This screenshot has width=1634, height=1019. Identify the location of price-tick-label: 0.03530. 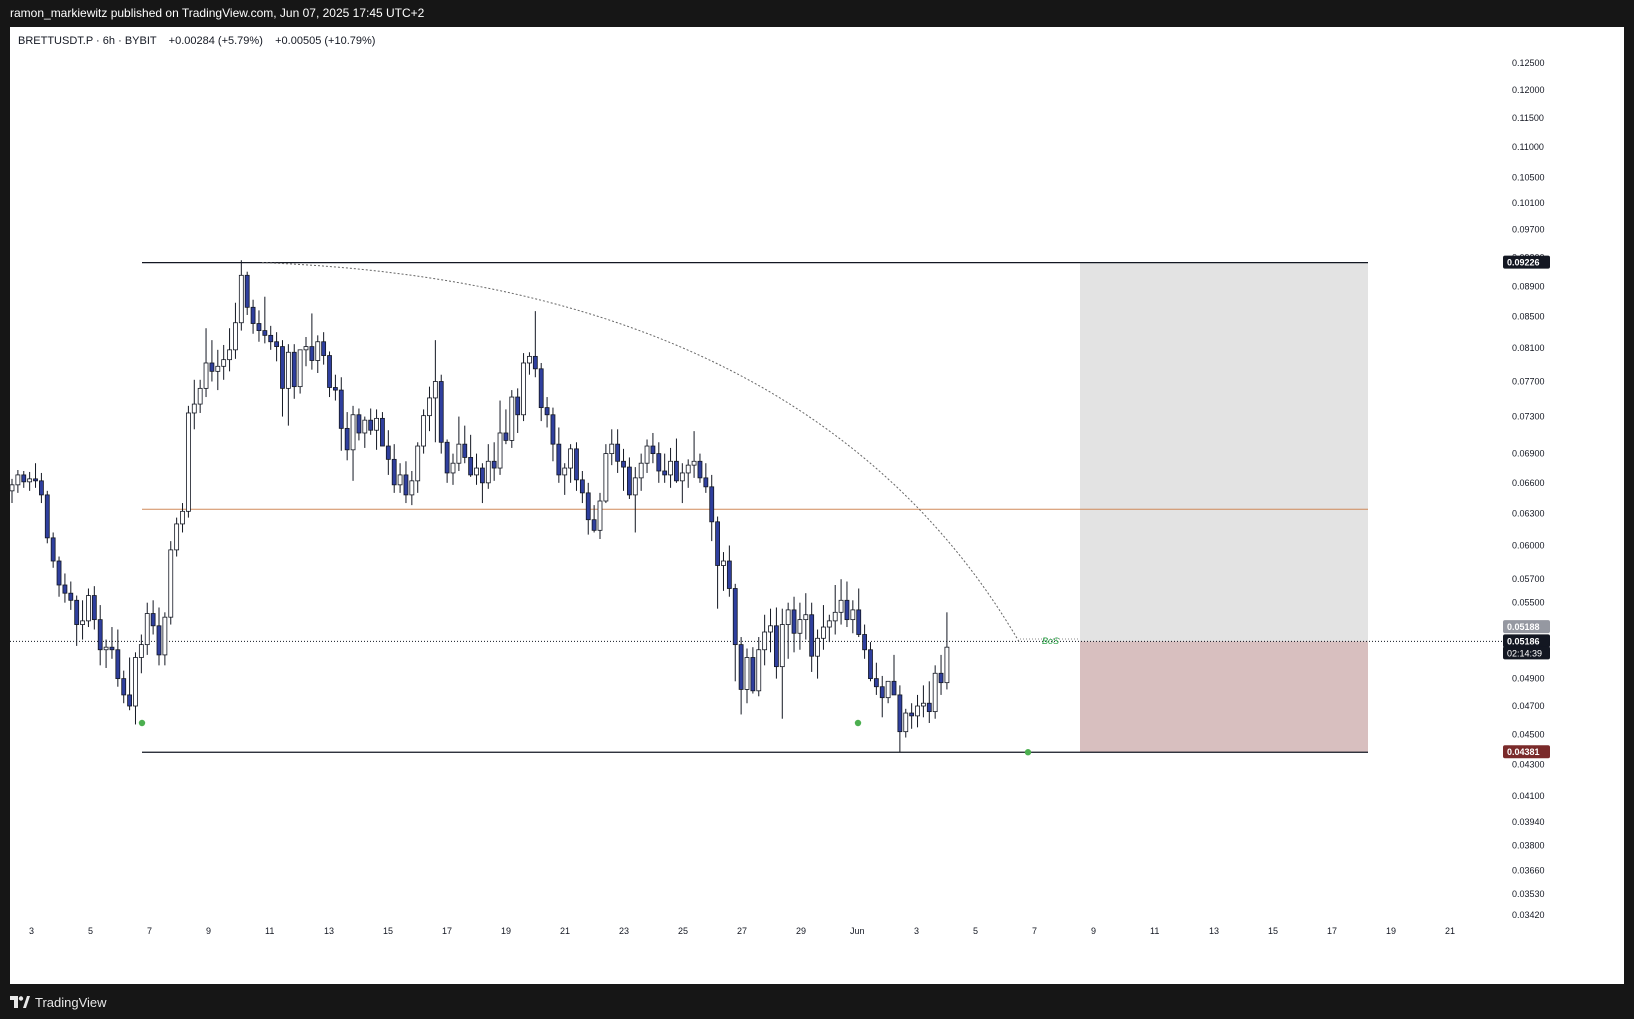
(1528, 894).